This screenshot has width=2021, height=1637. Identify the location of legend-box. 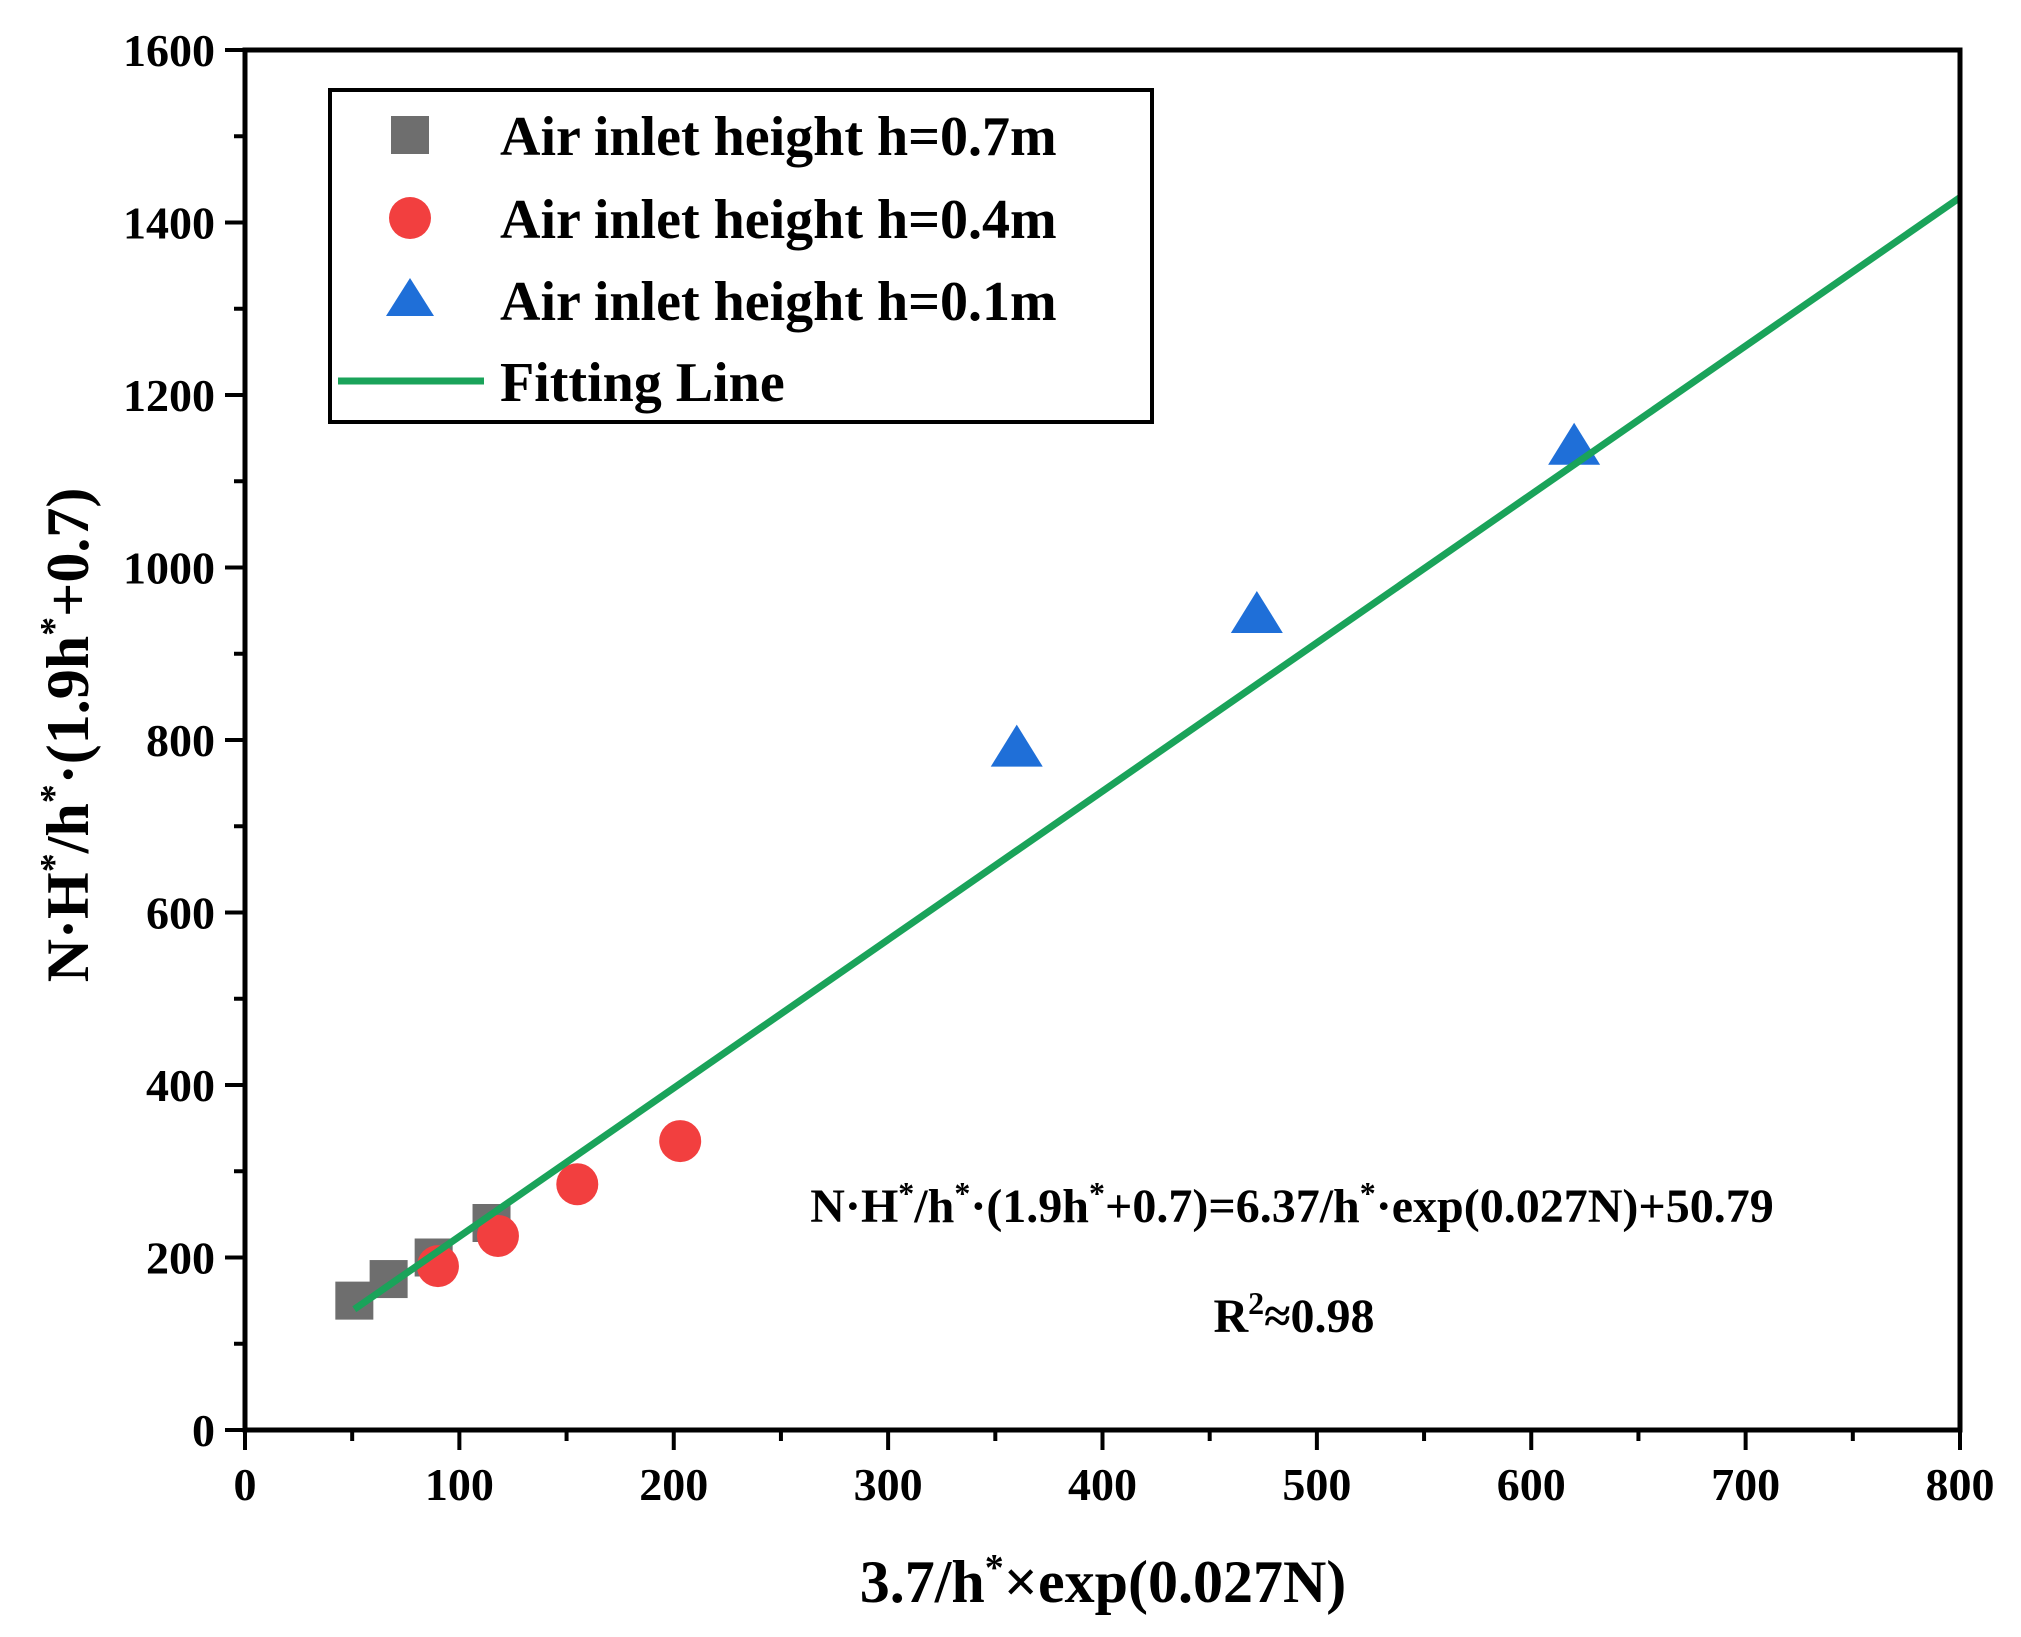
(741, 256).